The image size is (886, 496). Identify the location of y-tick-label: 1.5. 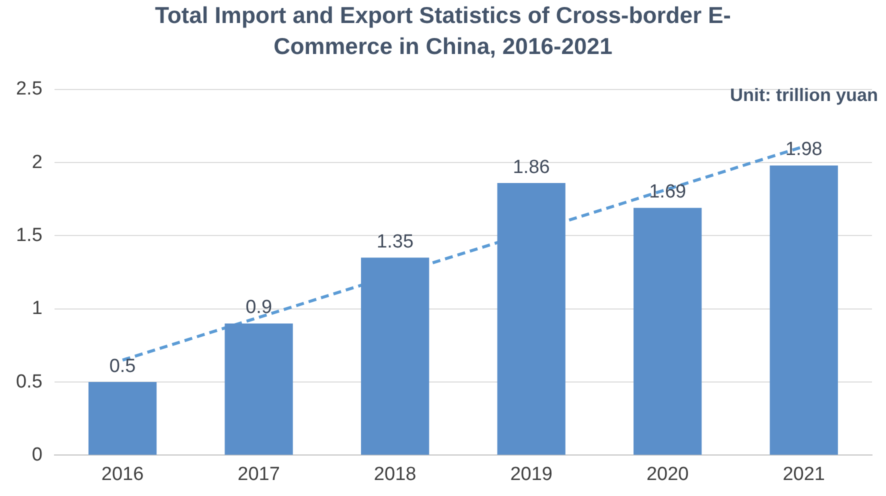
(29, 235).